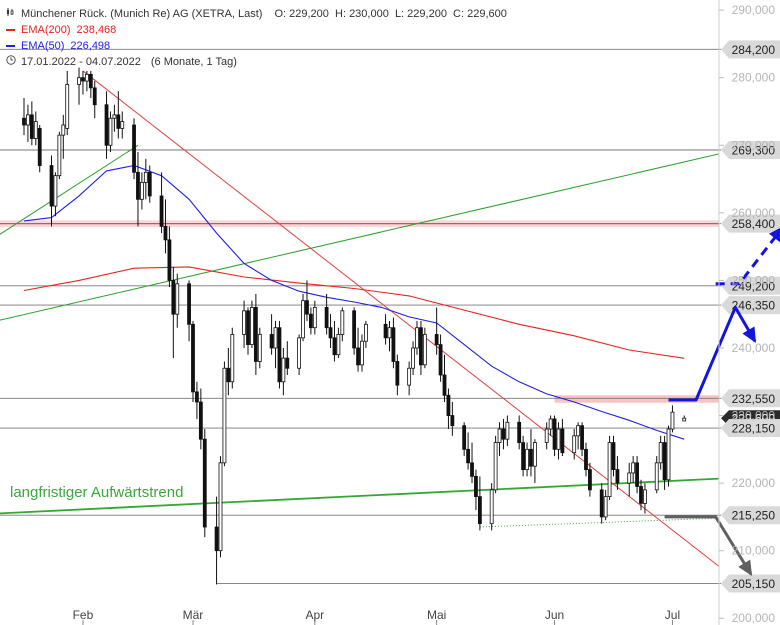  Describe the element at coordinates (96, 492) in the screenshot. I see `trend-annotation: langfristiger Aufwärtstrend` at that location.